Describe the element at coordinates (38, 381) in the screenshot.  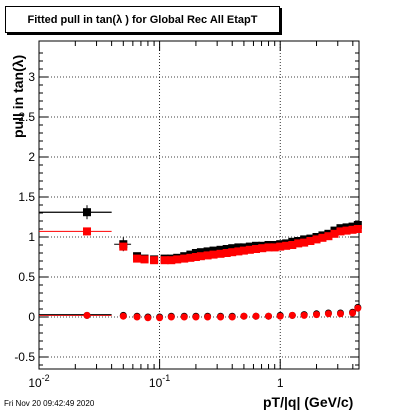
I see `x-tick-label: 10⁻²` at that location.